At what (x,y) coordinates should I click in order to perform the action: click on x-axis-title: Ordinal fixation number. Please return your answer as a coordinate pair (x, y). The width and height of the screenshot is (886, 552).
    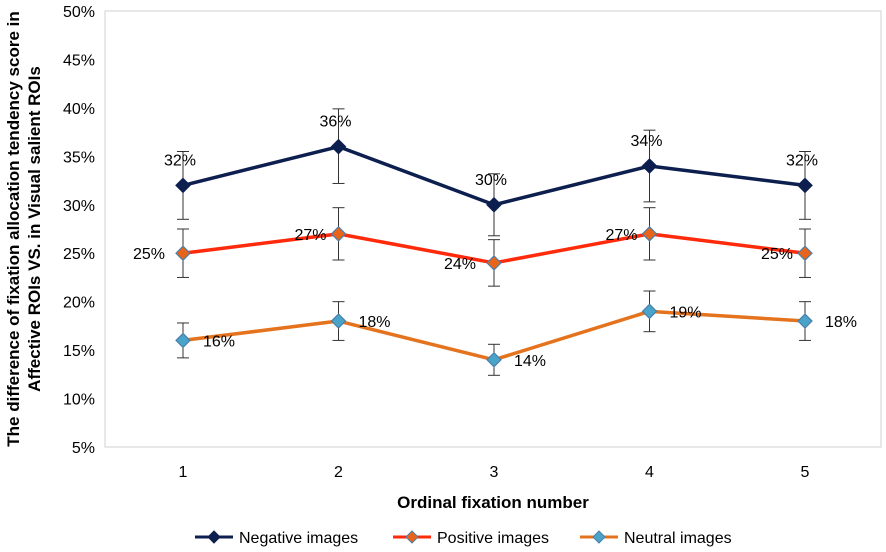
    Looking at the image, I should click on (493, 502).